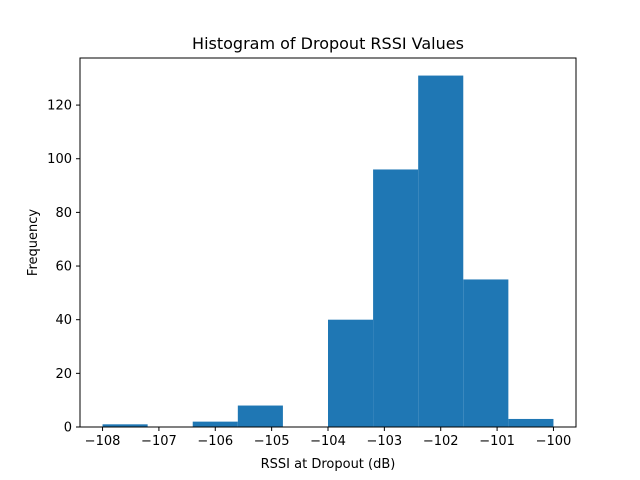 This screenshot has height=480, width=640. What do you see at coordinates (328, 43) in the screenshot?
I see `chart-title: Histogram of Dropout RSSI Values` at bounding box center [328, 43].